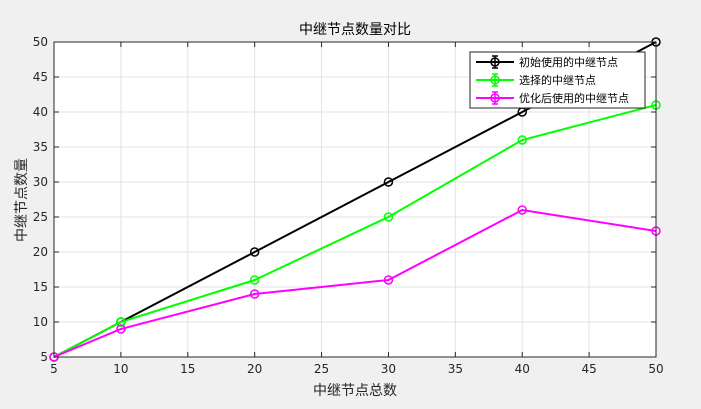 This screenshot has width=701, height=409. I want to click on legend-item: 优化后使用的中继节点, so click(552, 98).